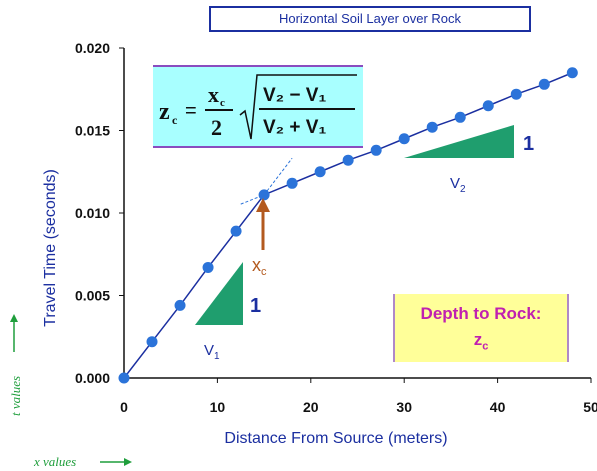  What do you see at coordinates (92, 131) in the screenshot?
I see `y-tick-label: 0.015` at bounding box center [92, 131].